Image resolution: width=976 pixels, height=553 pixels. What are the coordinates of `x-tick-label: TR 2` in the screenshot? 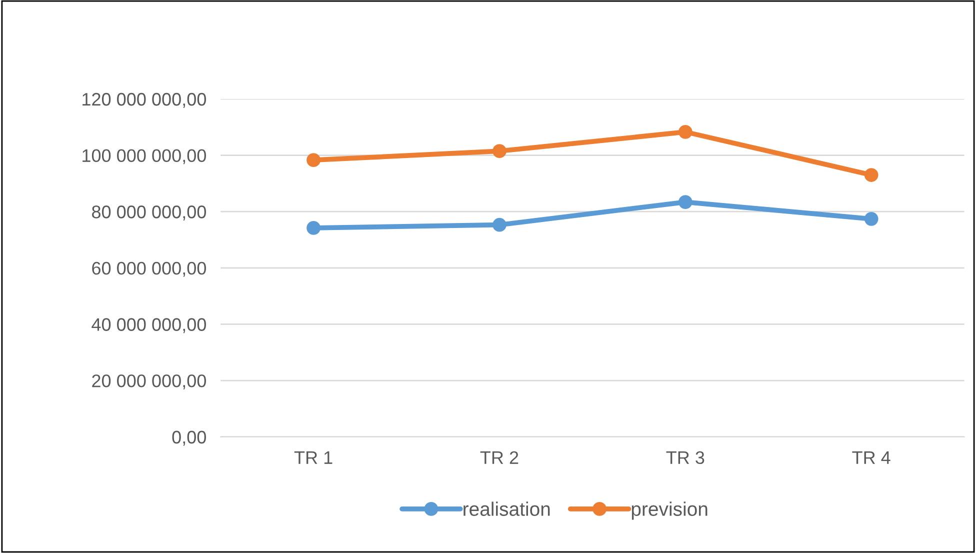 It's located at (499, 457).